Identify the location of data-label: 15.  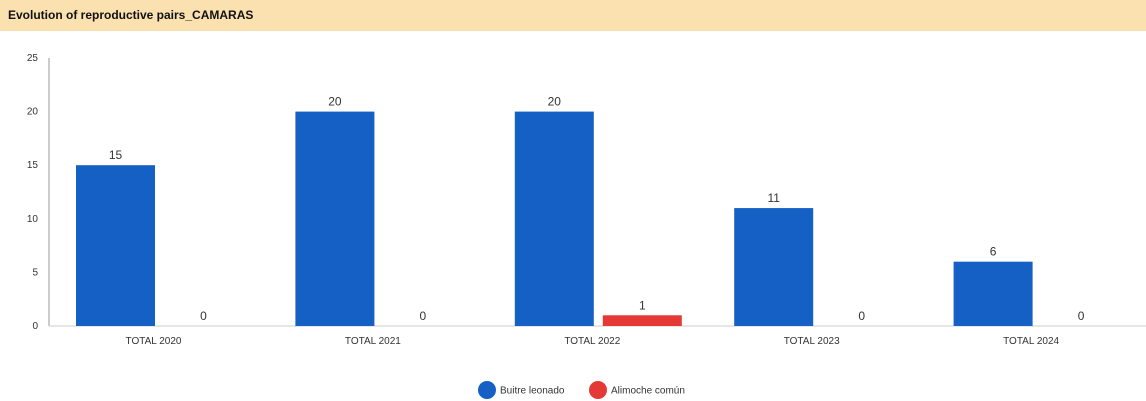
(116, 155).